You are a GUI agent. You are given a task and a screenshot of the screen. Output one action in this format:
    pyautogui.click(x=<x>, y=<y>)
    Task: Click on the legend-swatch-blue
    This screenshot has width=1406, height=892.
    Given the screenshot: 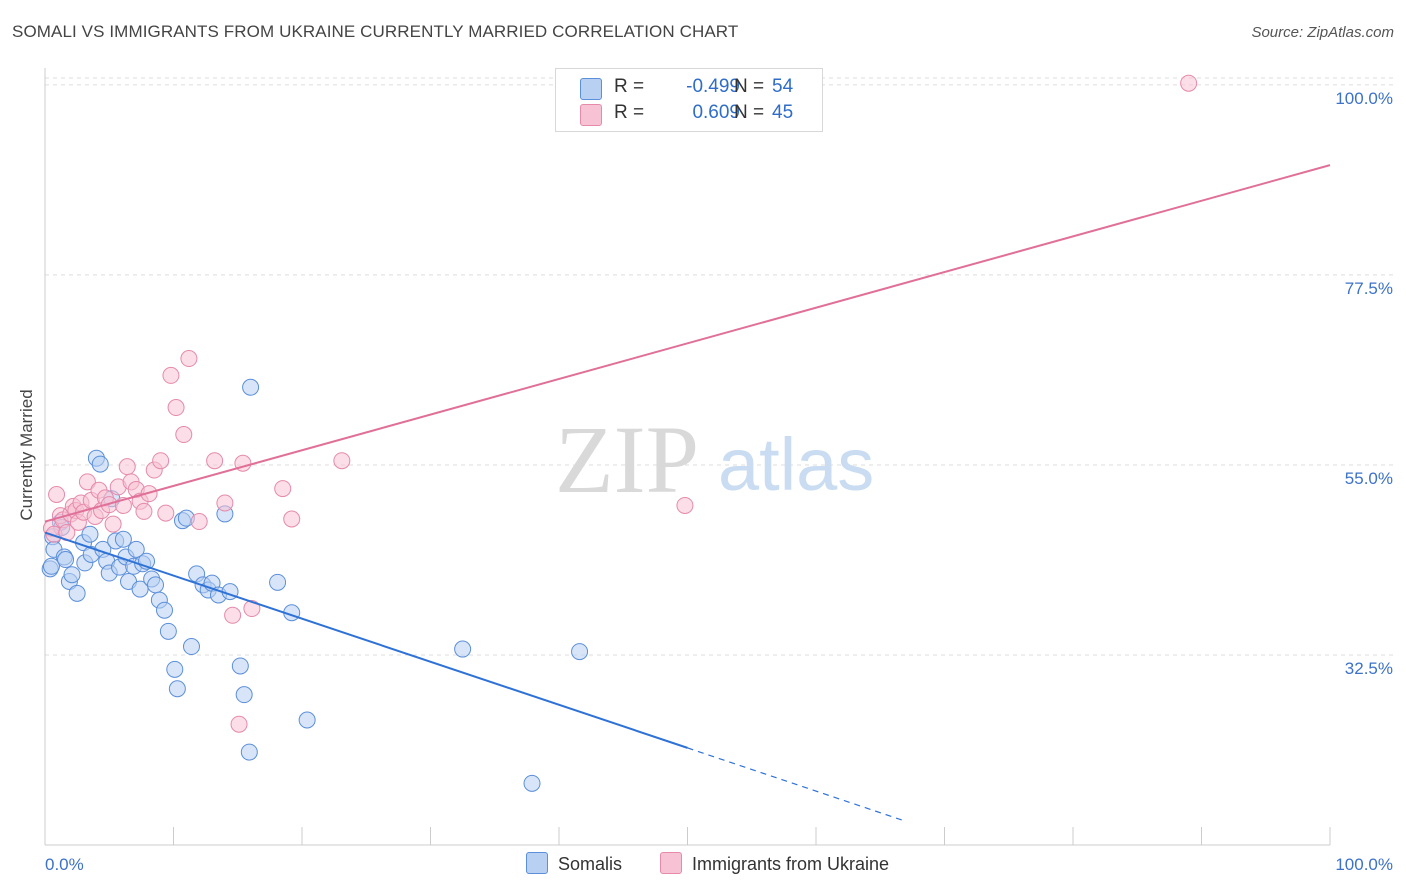 What is the action you would take?
    pyautogui.click(x=591, y=89)
    